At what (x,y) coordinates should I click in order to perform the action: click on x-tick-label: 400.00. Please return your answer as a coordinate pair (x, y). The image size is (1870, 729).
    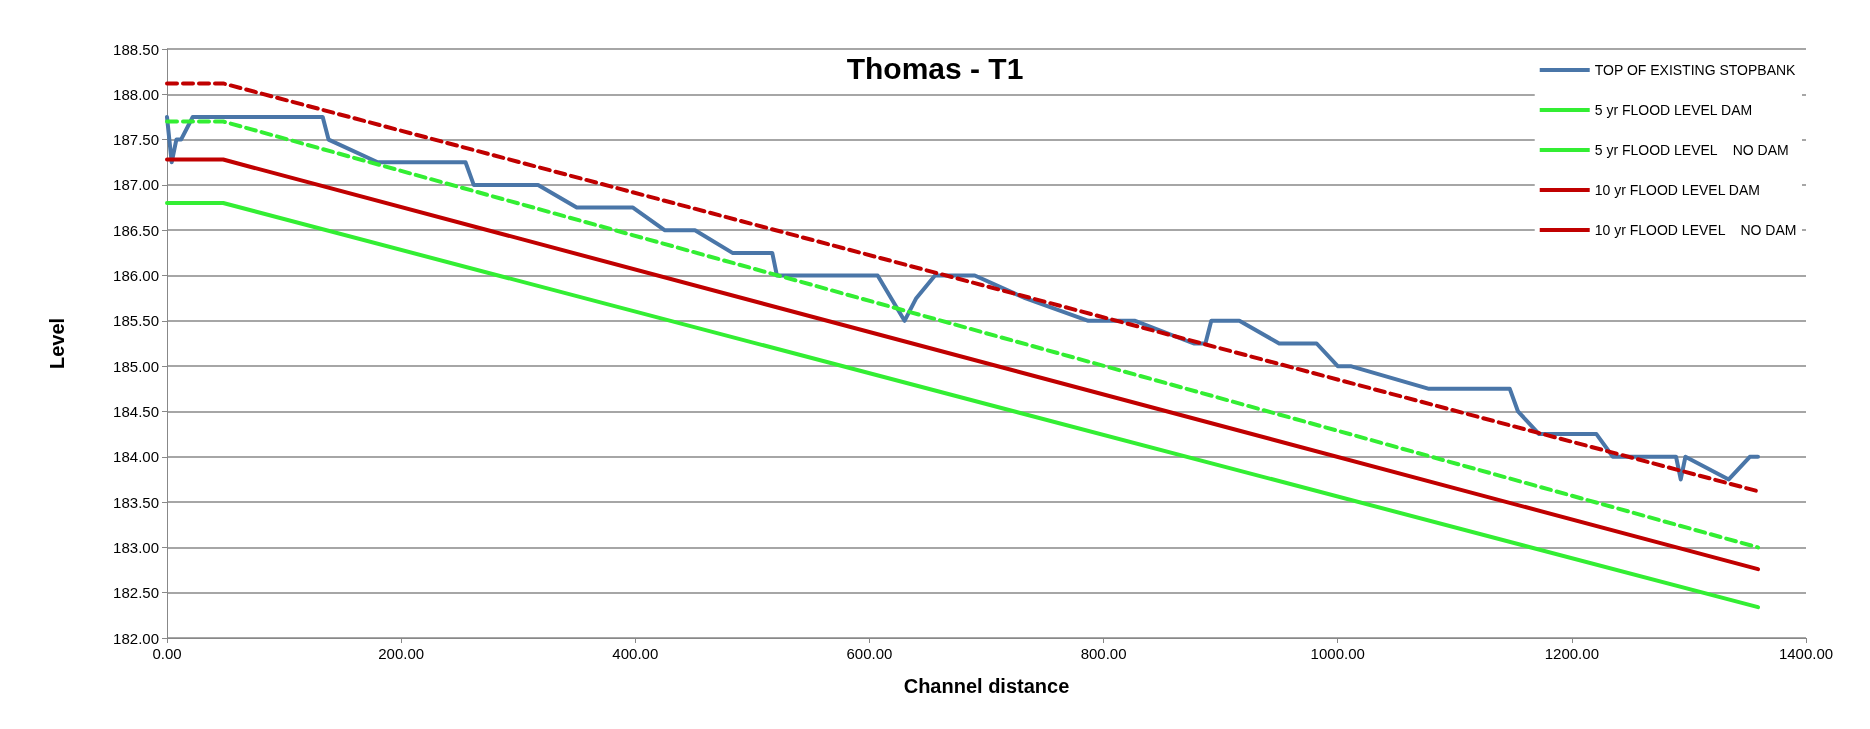
    Looking at the image, I should click on (635, 653).